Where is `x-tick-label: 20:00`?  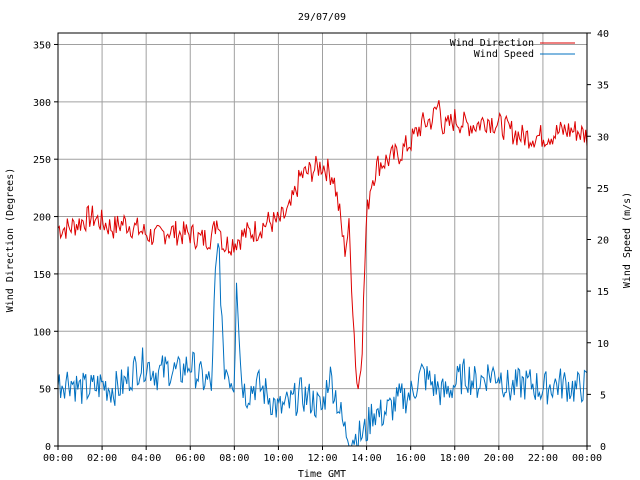 x-tick-label: 20:00 is located at coordinates (499, 458).